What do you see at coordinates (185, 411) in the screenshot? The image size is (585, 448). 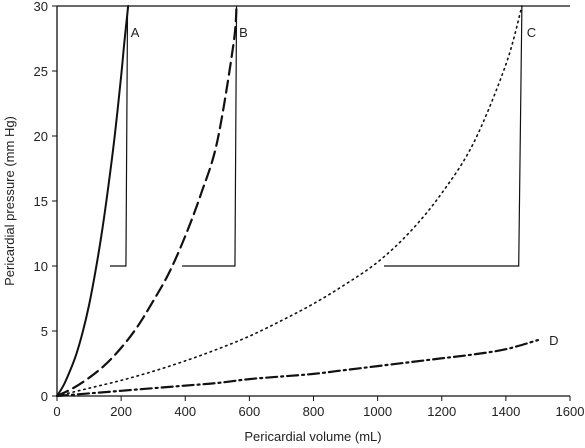 I see `x-tick-label: 400` at bounding box center [185, 411].